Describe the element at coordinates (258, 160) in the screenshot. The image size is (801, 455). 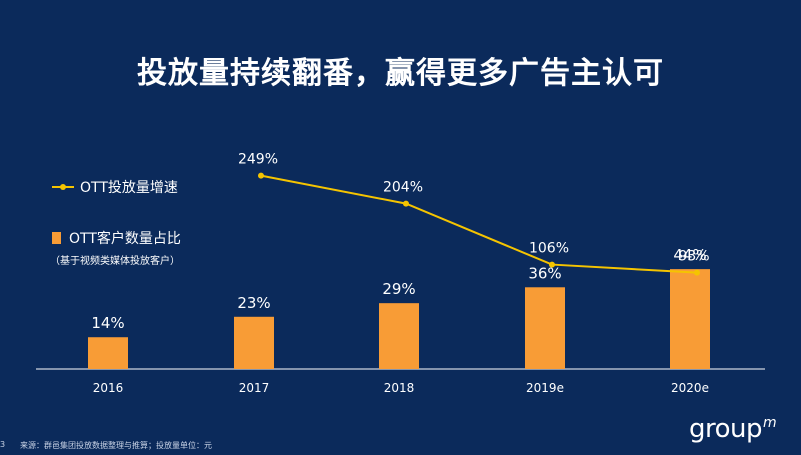
I see `growth-label-2017: 249%` at that location.